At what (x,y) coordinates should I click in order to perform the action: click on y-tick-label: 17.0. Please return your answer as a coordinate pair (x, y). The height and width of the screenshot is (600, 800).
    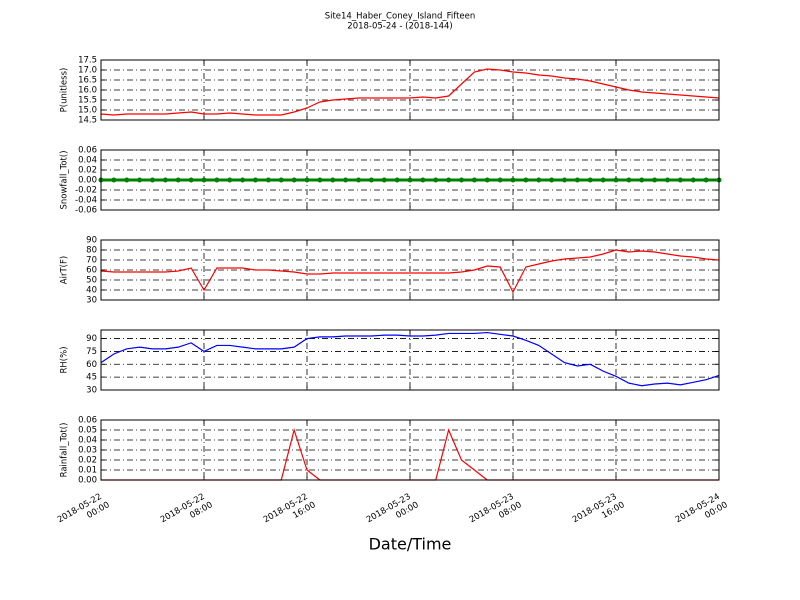
    Looking at the image, I should click on (87, 71).